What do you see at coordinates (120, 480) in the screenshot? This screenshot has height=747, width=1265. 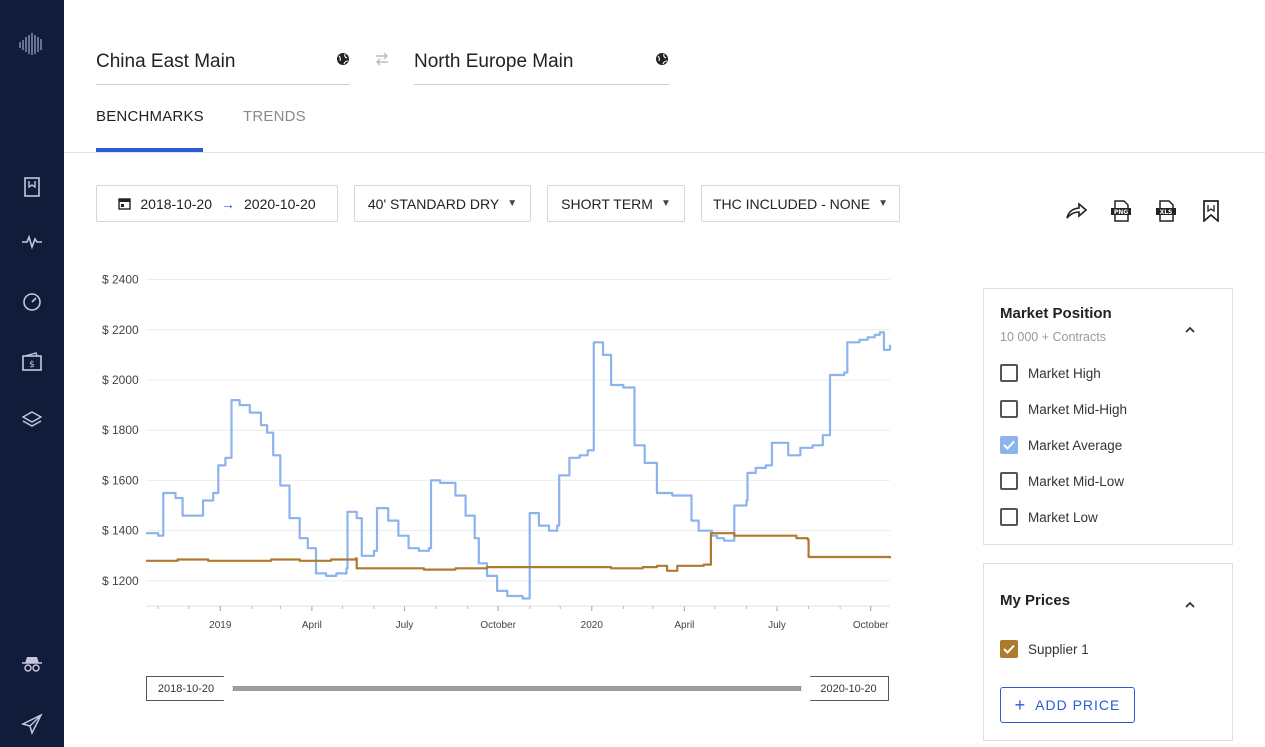 I see `y-tick-label: $ 1600` at bounding box center [120, 480].